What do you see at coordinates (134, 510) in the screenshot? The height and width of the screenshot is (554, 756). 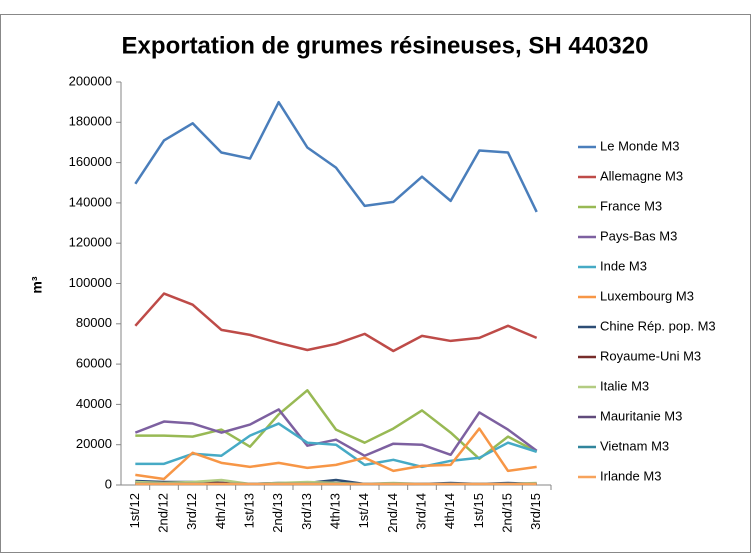 I see `x-tick-label: 1st/12` at bounding box center [134, 510].